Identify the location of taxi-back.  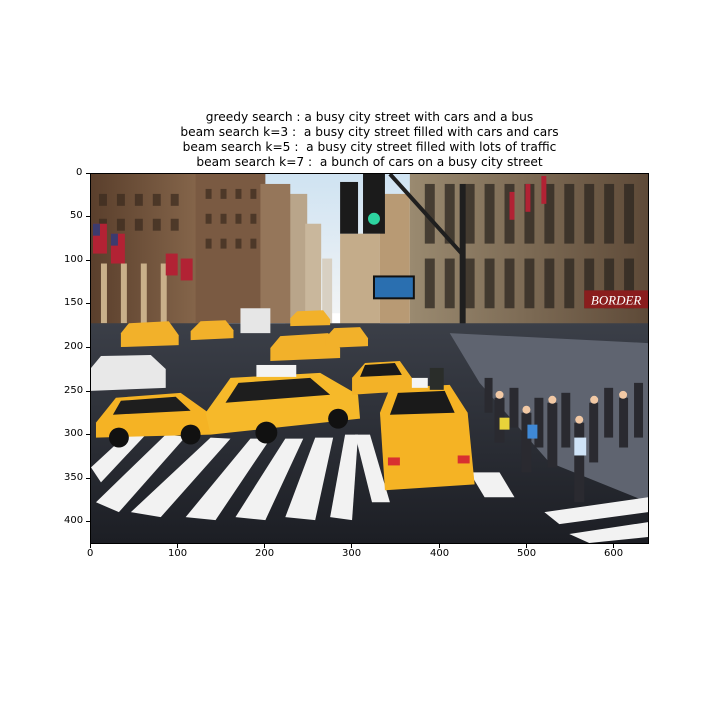
(244, 335).